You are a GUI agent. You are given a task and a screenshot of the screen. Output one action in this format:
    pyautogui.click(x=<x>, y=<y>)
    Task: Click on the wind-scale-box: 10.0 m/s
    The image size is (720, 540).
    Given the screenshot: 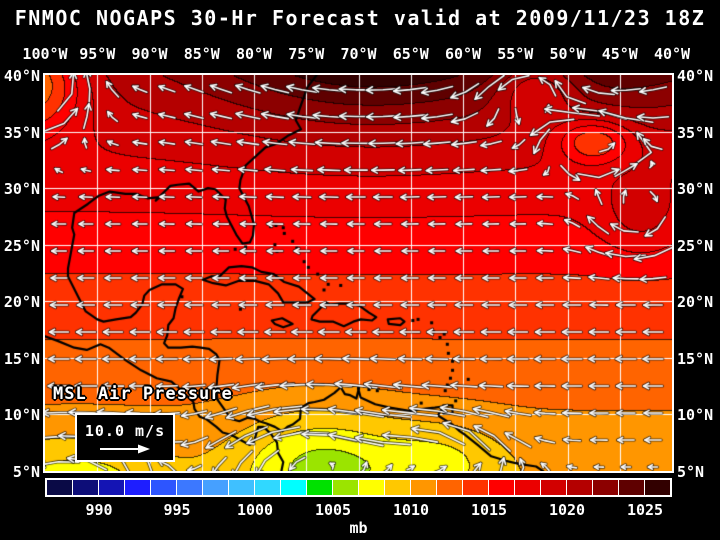 What is the action you would take?
    pyautogui.click(x=125, y=437)
    